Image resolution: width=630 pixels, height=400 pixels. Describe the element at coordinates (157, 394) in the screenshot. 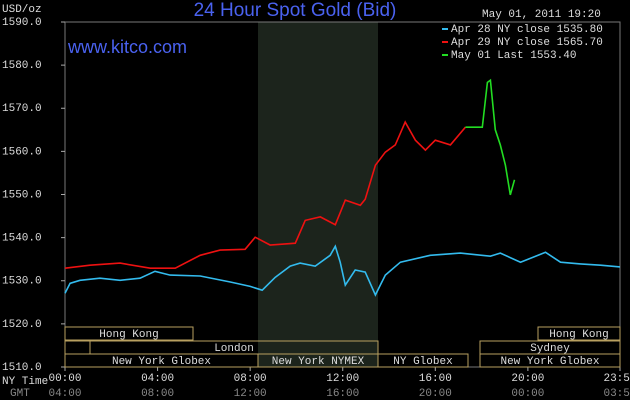

I see `gmt-tick-label: 08:00` at that location.